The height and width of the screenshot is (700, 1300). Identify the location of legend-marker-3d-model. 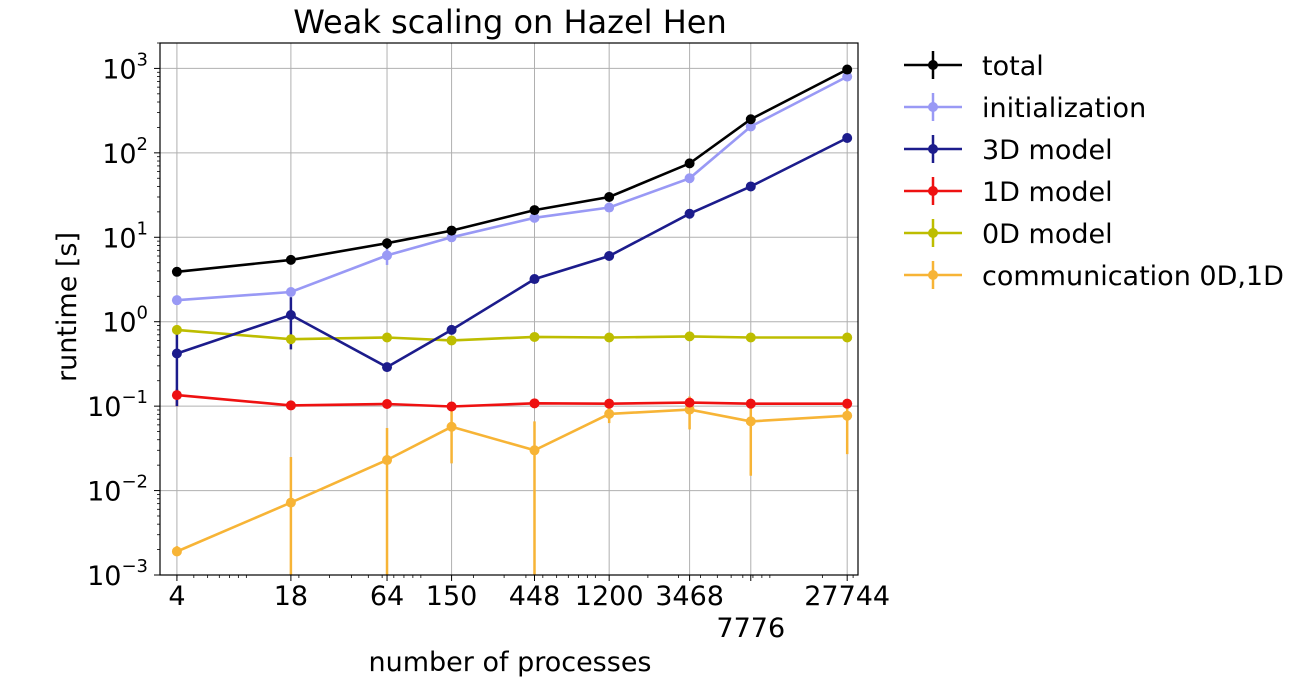
(933, 149).